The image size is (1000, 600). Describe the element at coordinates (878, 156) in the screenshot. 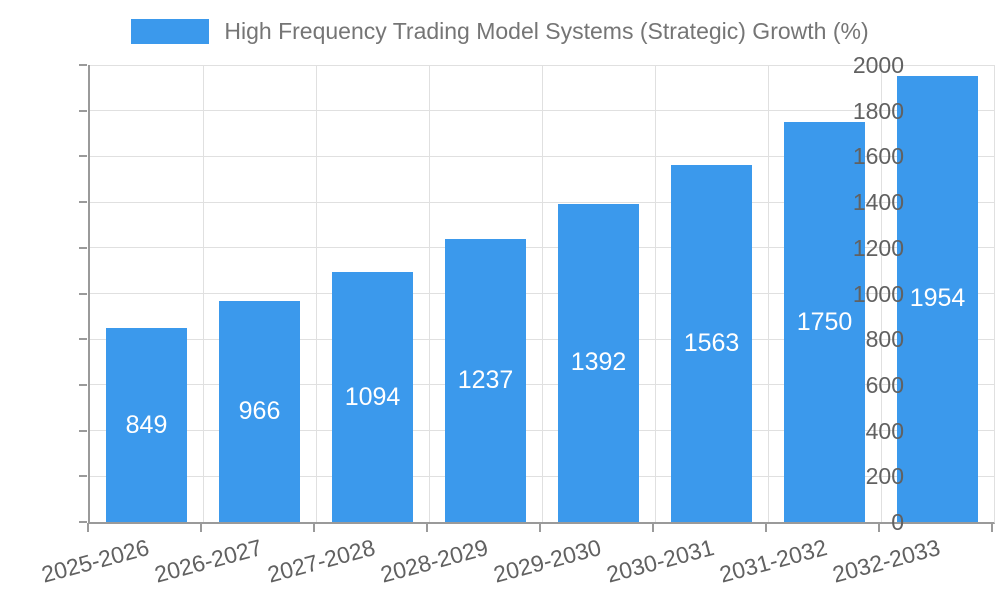

I see `y-tick-label: 1600` at that location.